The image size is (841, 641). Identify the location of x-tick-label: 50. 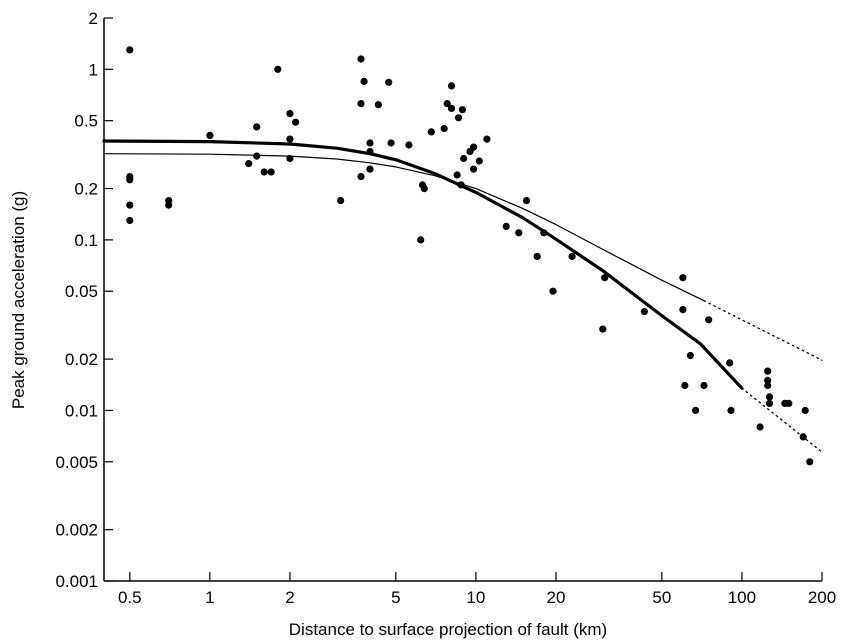
(661, 597).